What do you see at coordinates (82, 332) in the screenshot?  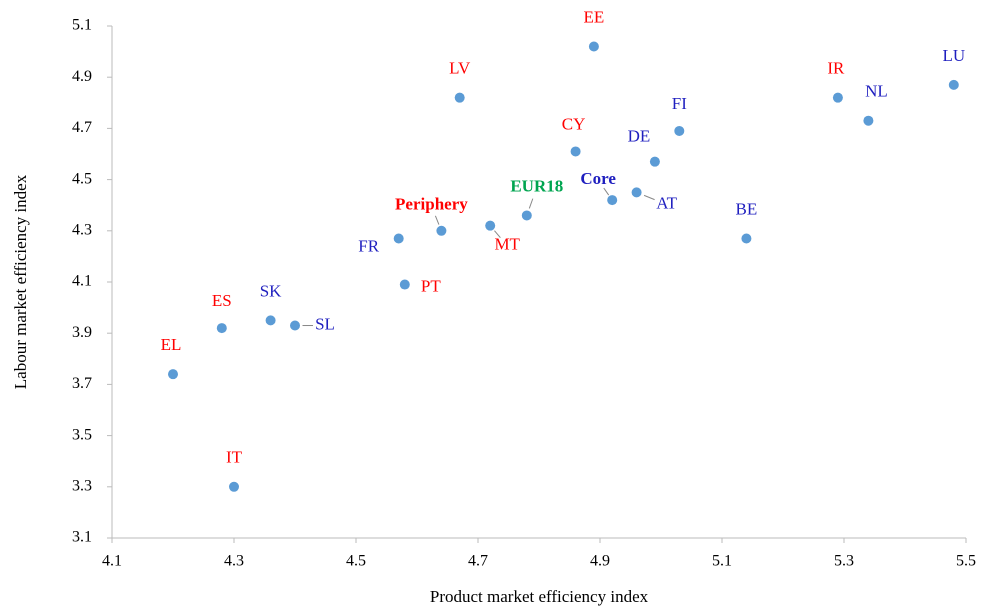 I see `y-tick-label: 3.9` at bounding box center [82, 332].